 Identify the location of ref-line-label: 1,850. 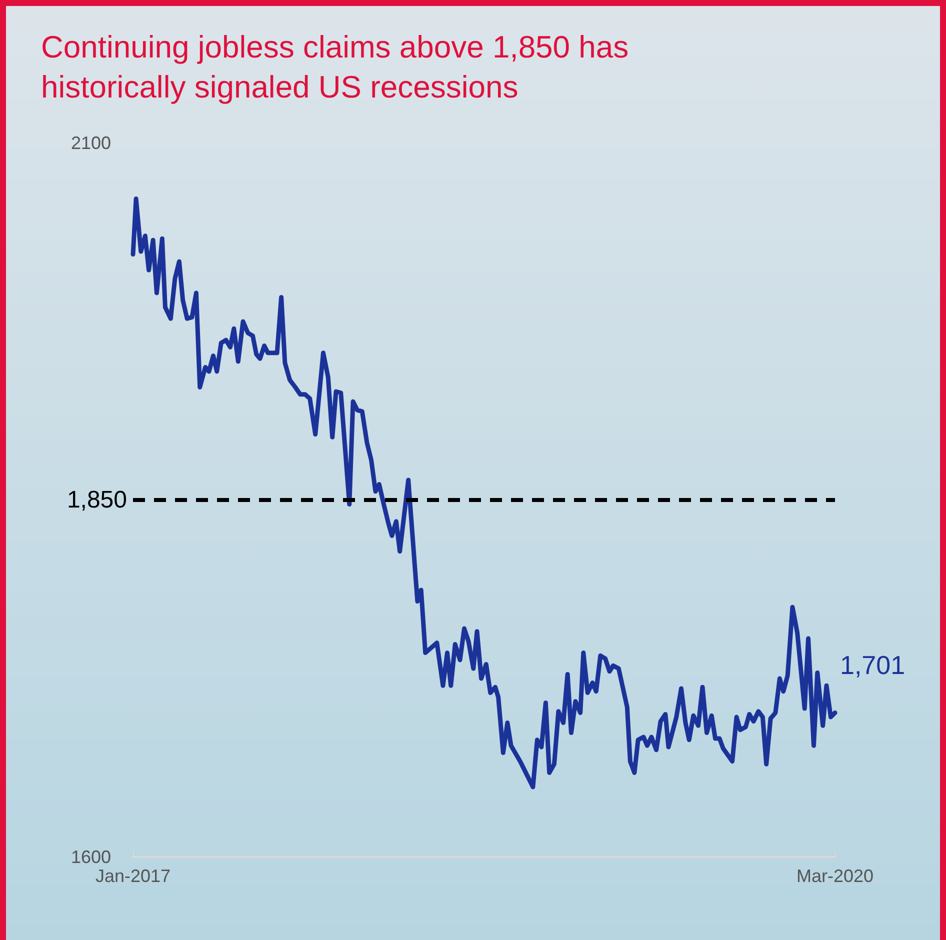
(96, 500).